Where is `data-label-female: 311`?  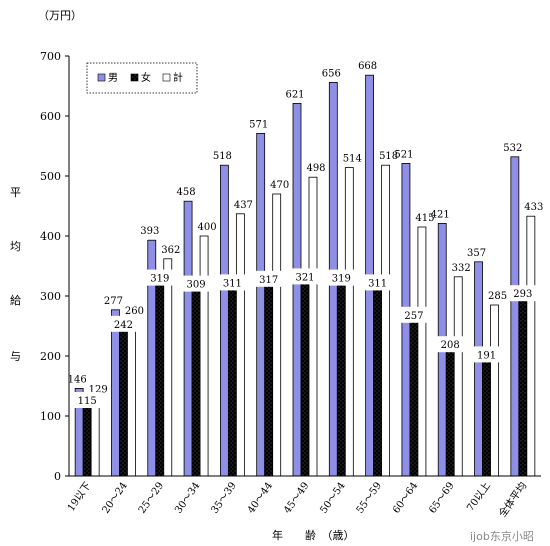 data-label-female: 311 is located at coordinates (377, 283).